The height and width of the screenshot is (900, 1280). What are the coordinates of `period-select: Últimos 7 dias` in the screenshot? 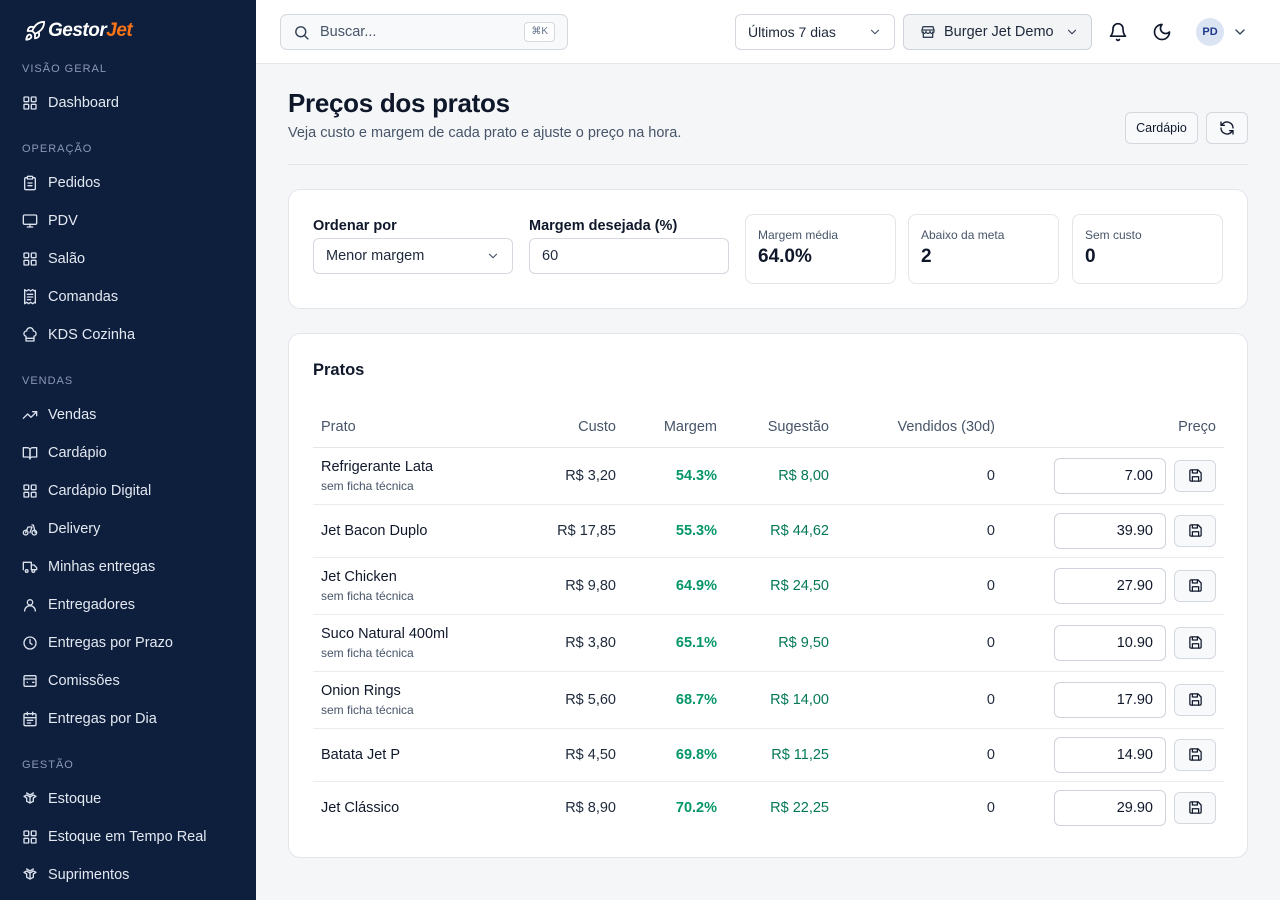 It's located at (815, 32).